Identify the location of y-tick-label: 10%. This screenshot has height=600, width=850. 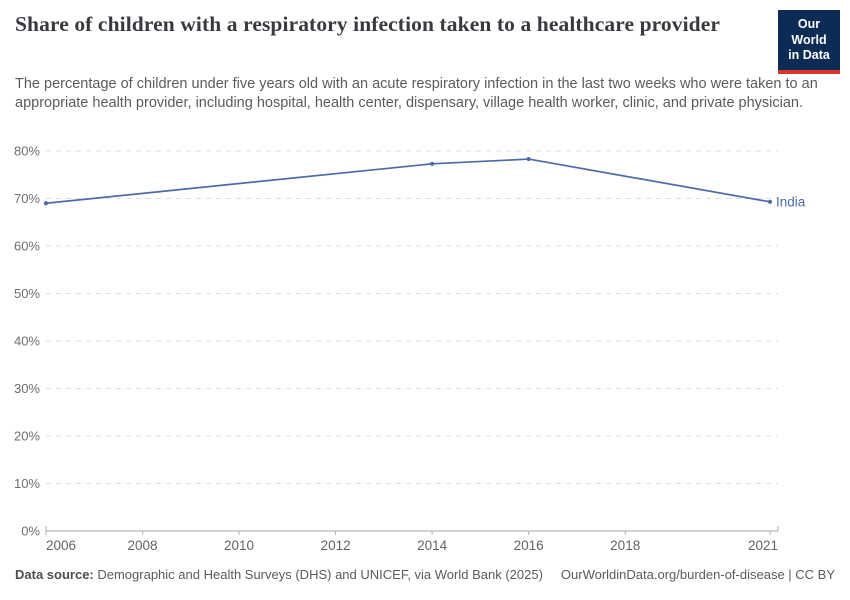
(27, 483).